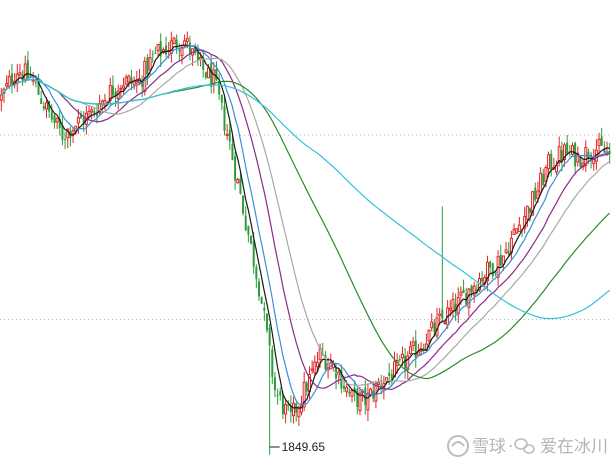 Image resolution: width=611 pixels, height=467 pixels. What do you see at coordinates (304, 447) in the screenshot?
I see `low-price-label: 1849.65` at bounding box center [304, 447].